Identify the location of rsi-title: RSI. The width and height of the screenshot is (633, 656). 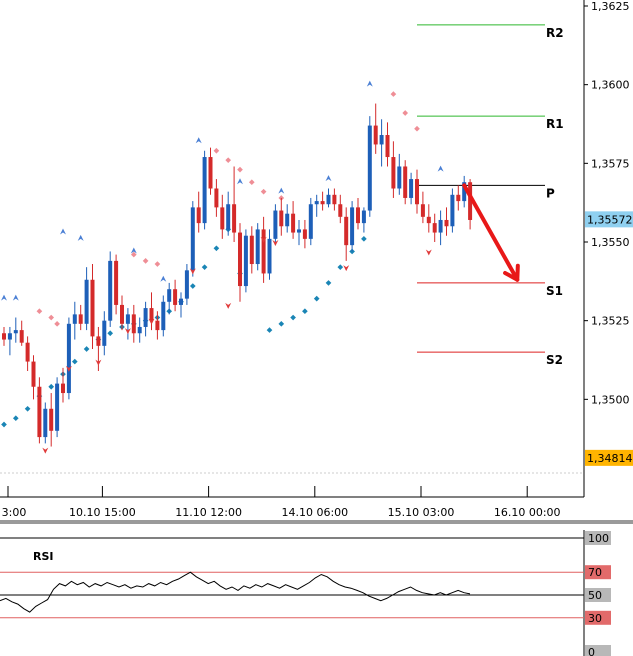
(43, 556).